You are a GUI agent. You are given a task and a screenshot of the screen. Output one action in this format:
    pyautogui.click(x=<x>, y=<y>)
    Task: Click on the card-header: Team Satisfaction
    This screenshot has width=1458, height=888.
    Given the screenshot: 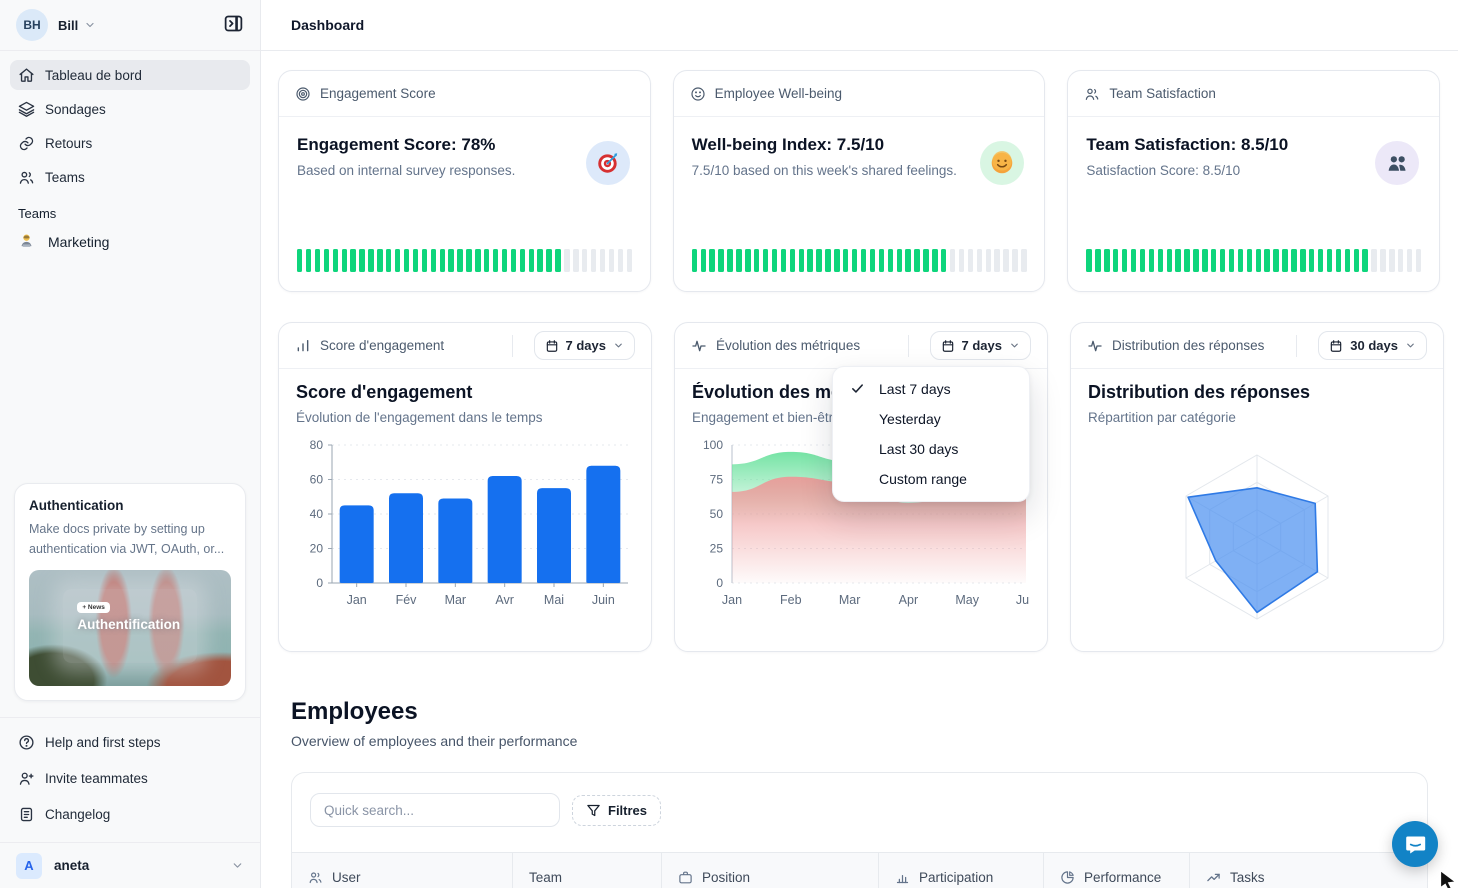 What is the action you would take?
    pyautogui.click(x=1254, y=94)
    